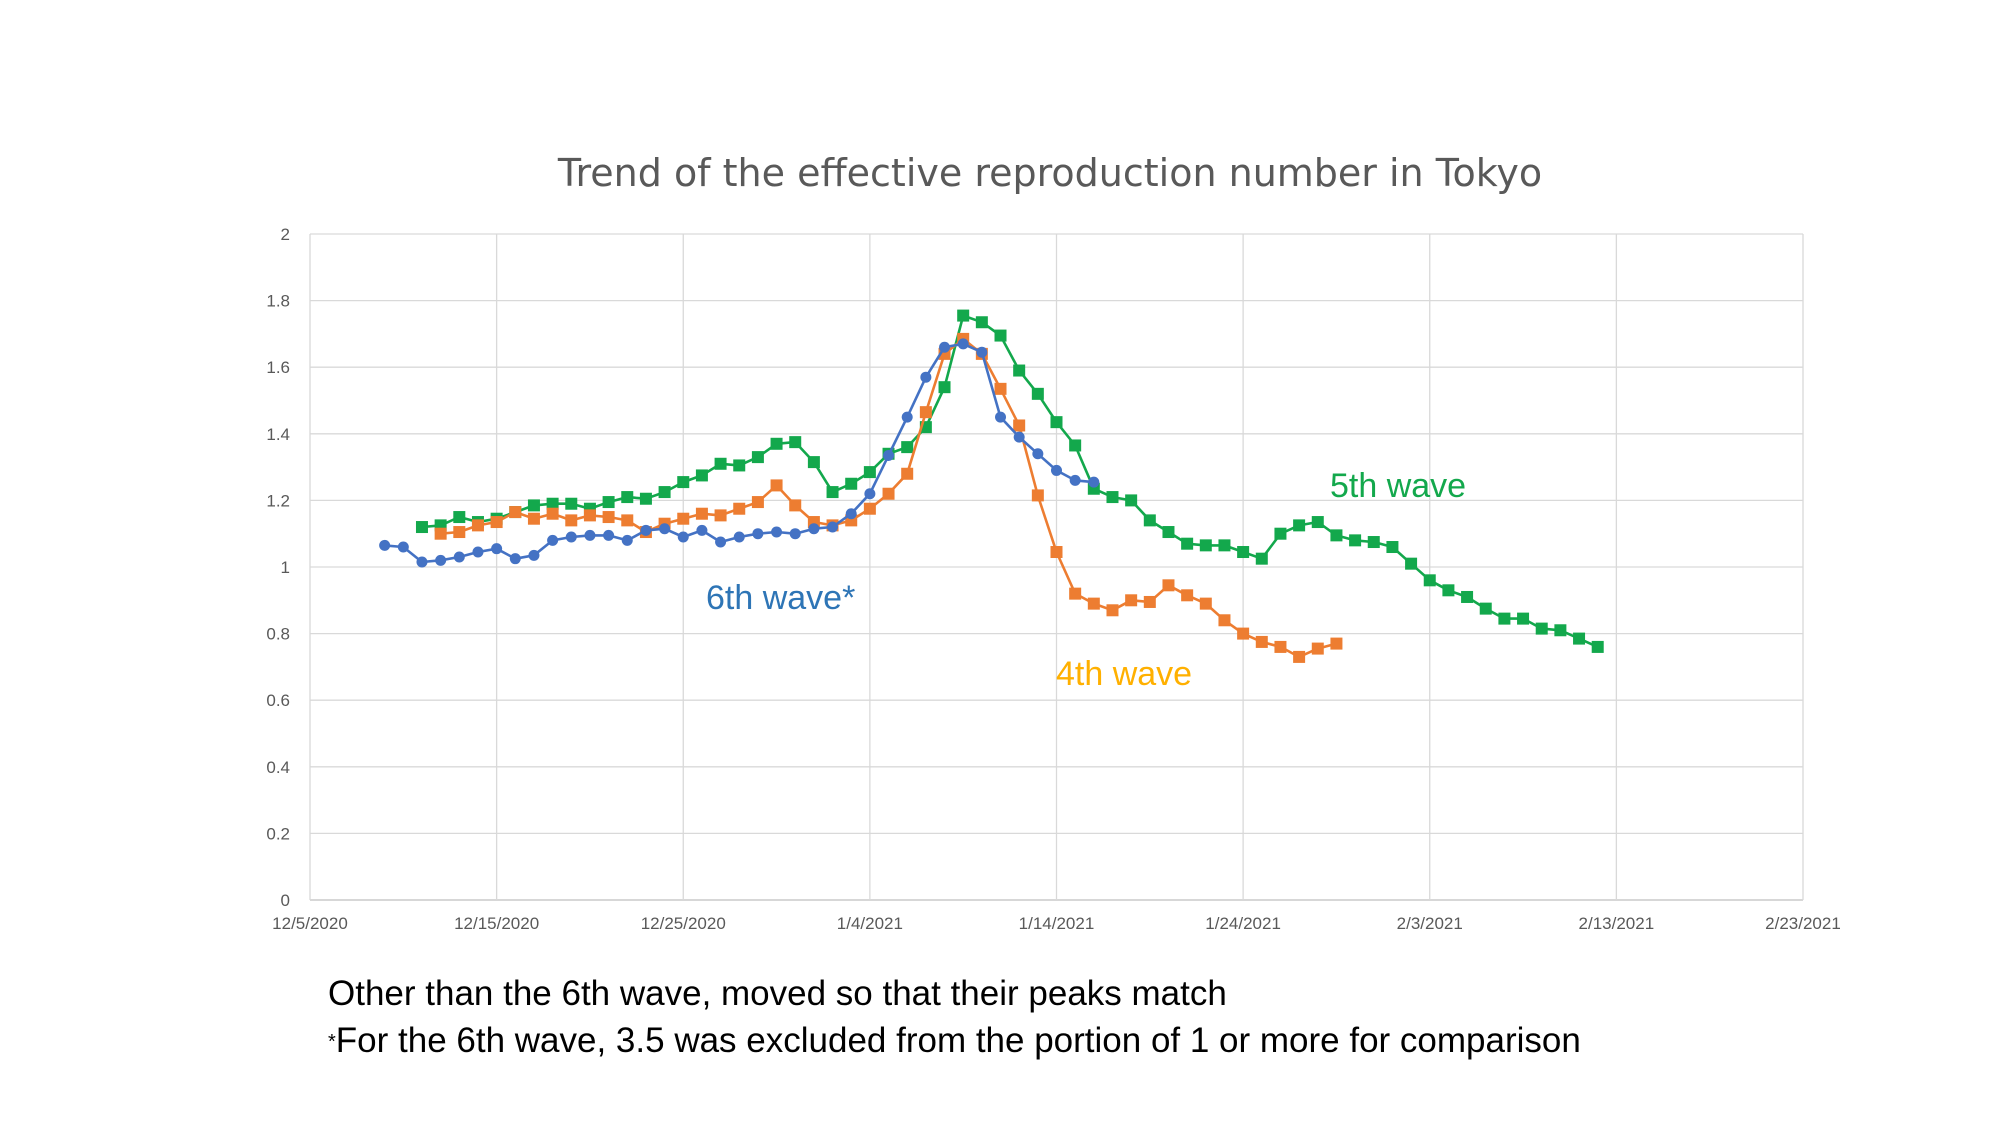 The width and height of the screenshot is (2000, 1125). Describe the element at coordinates (1430, 923) in the screenshot. I see `x-tick-label: 2/3/2021` at that location.